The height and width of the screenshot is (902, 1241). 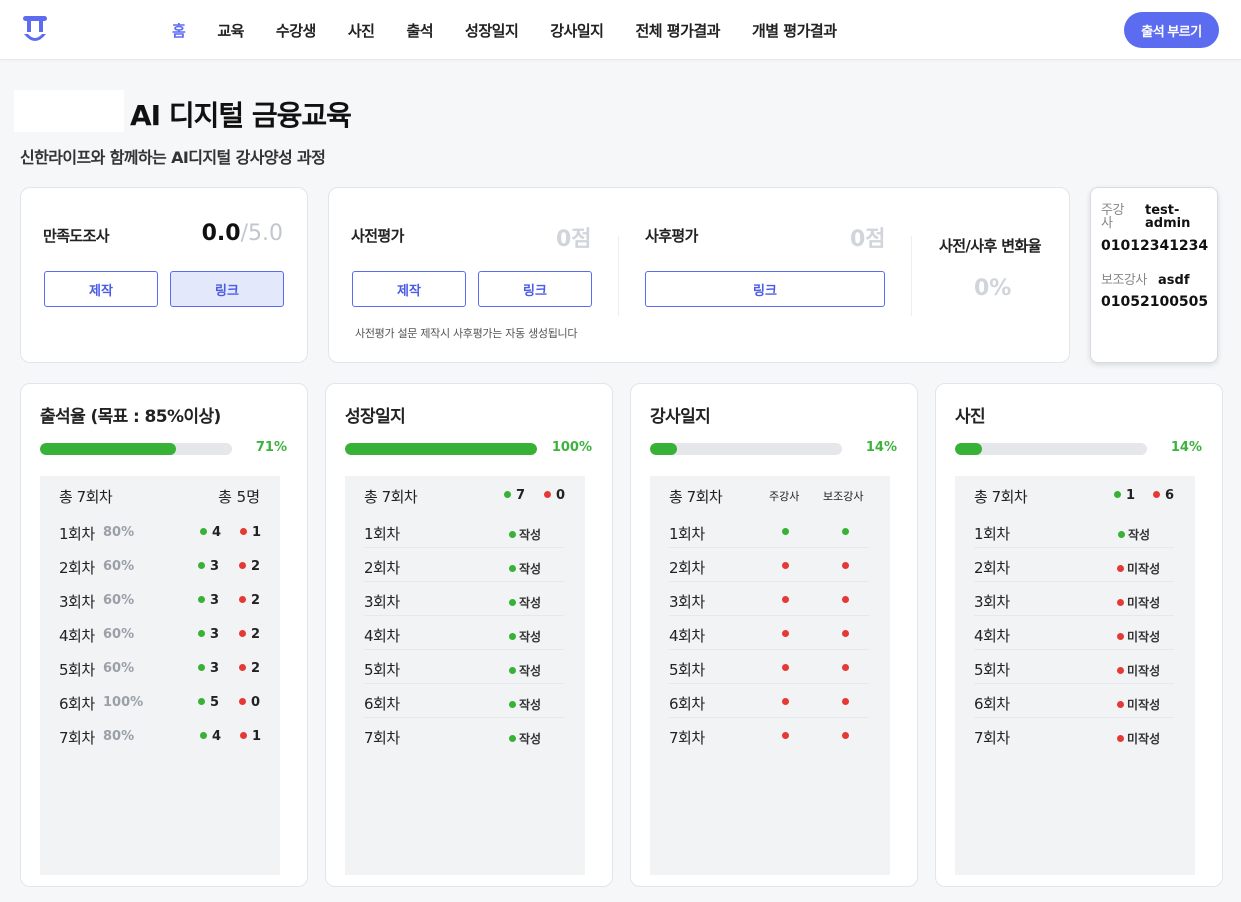 What do you see at coordinates (160, 633) in the screenshot?
I see `table-row: 4회차 60% 3 2` at bounding box center [160, 633].